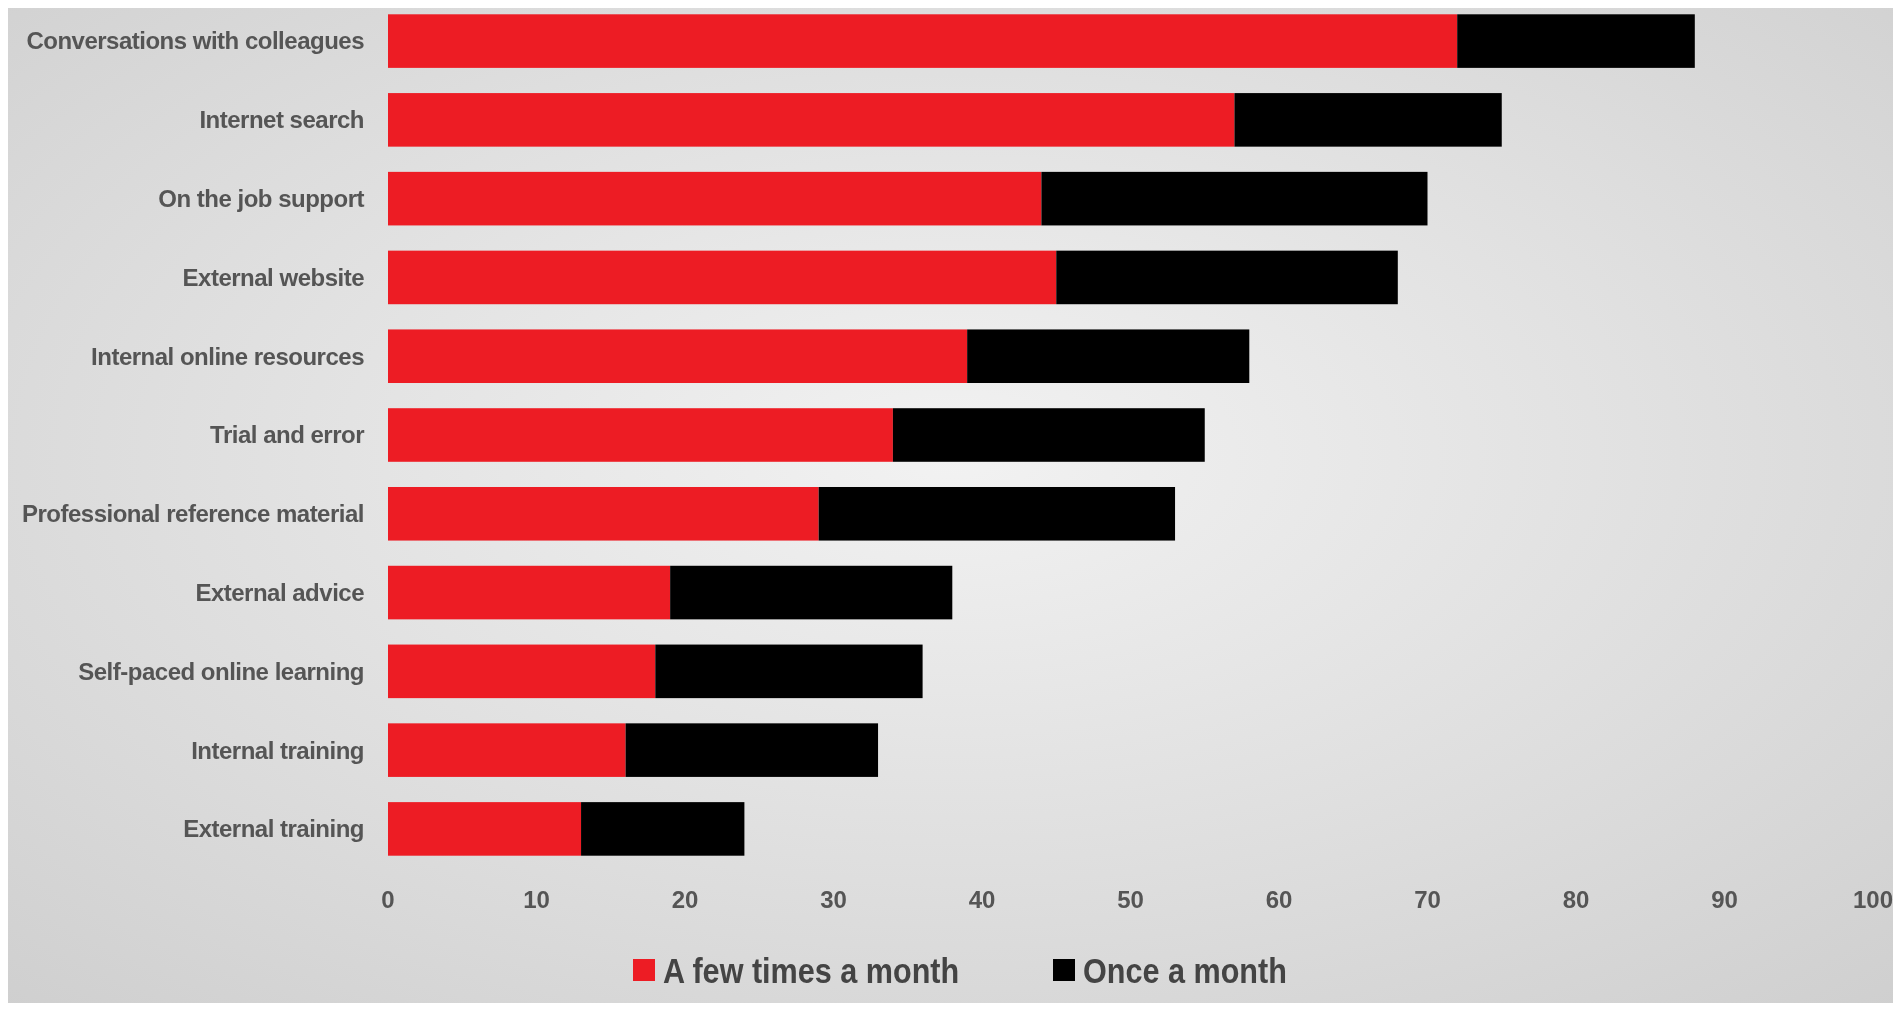  Describe the element at coordinates (685, 900) in the screenshot. I see `x-tick-label: 20` at that location.